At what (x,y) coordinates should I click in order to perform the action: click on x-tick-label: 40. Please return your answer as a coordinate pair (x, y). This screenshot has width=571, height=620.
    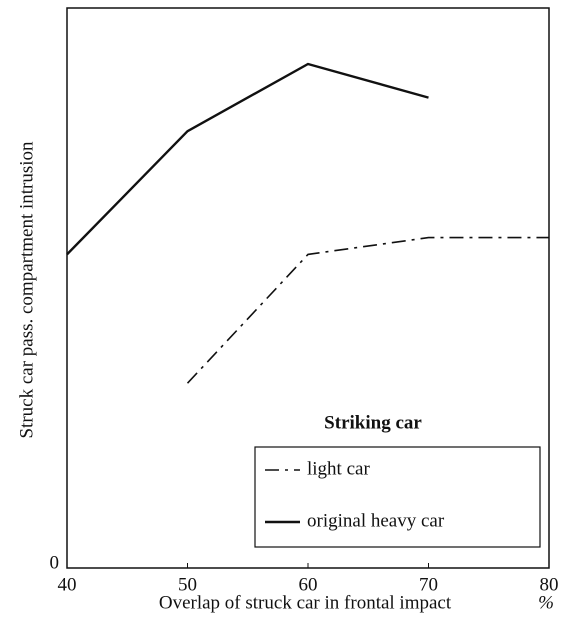
    Looking at the image, I should click on (67, 584).